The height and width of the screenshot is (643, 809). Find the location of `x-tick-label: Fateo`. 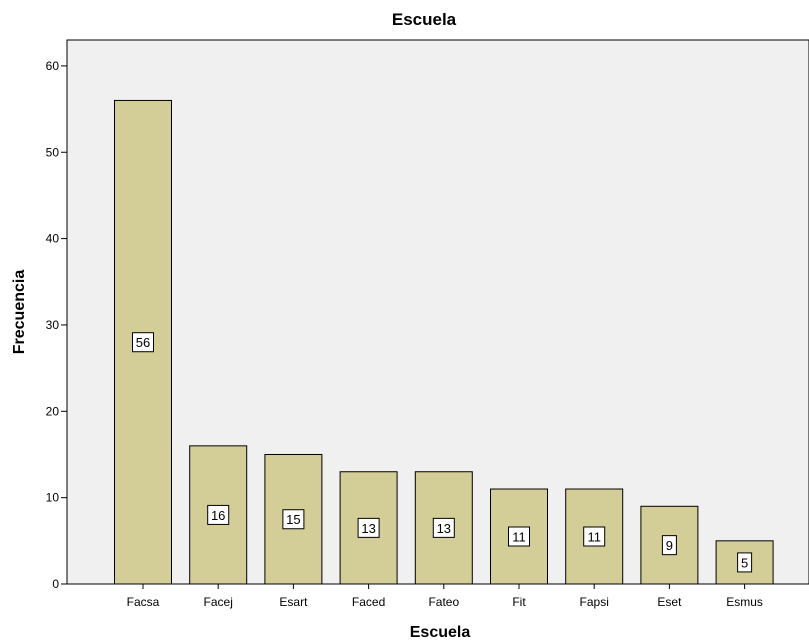

x-tick-label: Fateo is located at coordinates (443, 602).